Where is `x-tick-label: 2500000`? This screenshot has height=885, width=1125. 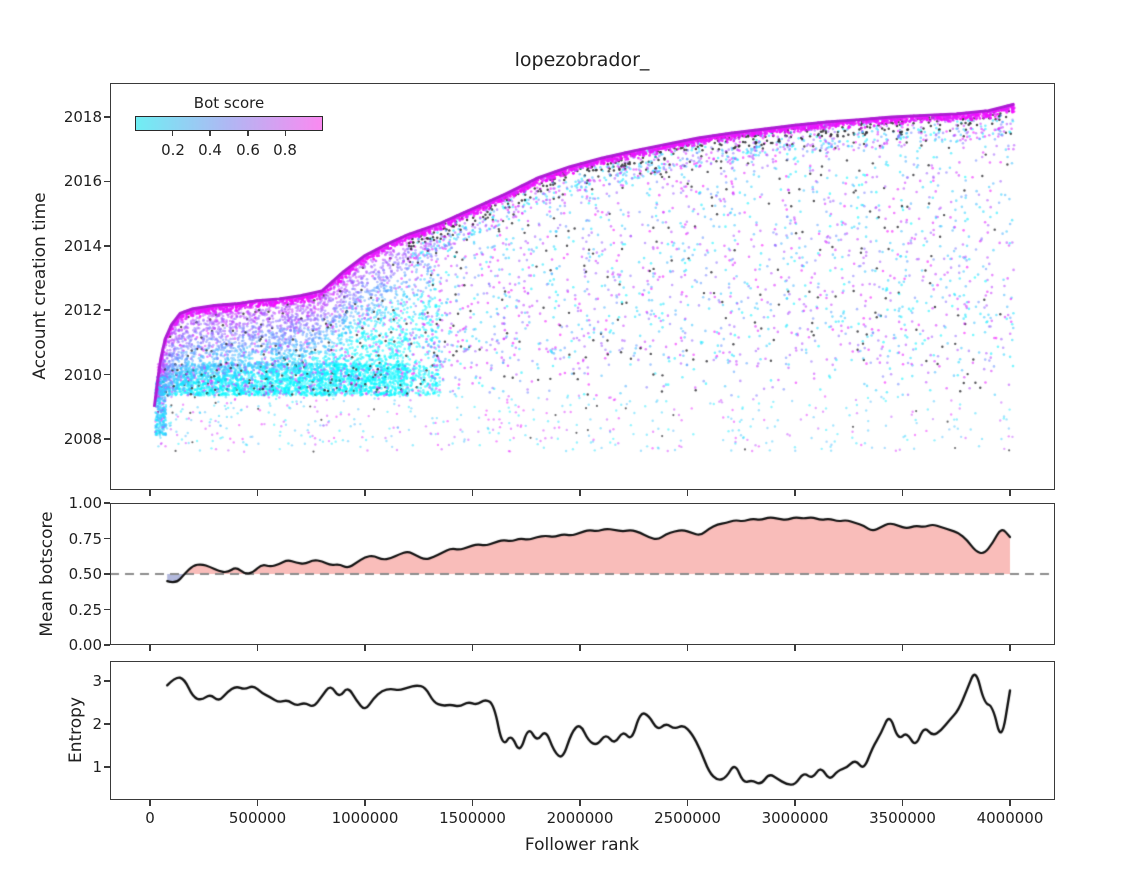 x-tick-label: 2500000 is located at coordinates (687, 818).